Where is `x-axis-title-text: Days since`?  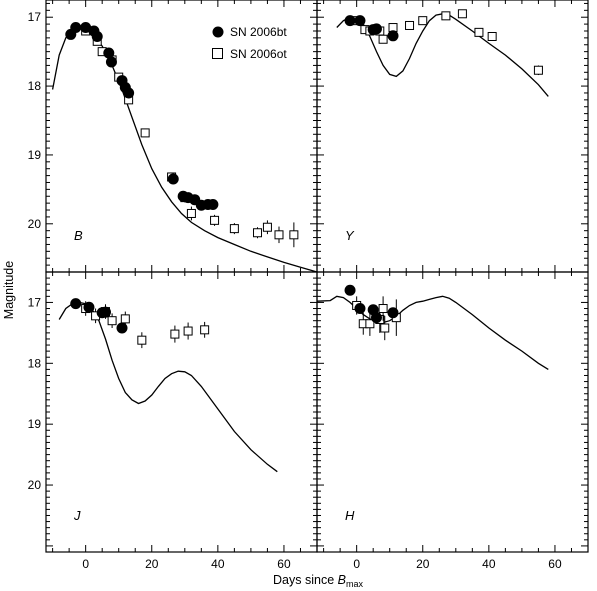
x-axis-title-text: Days since is located at coordinates (305, 580).